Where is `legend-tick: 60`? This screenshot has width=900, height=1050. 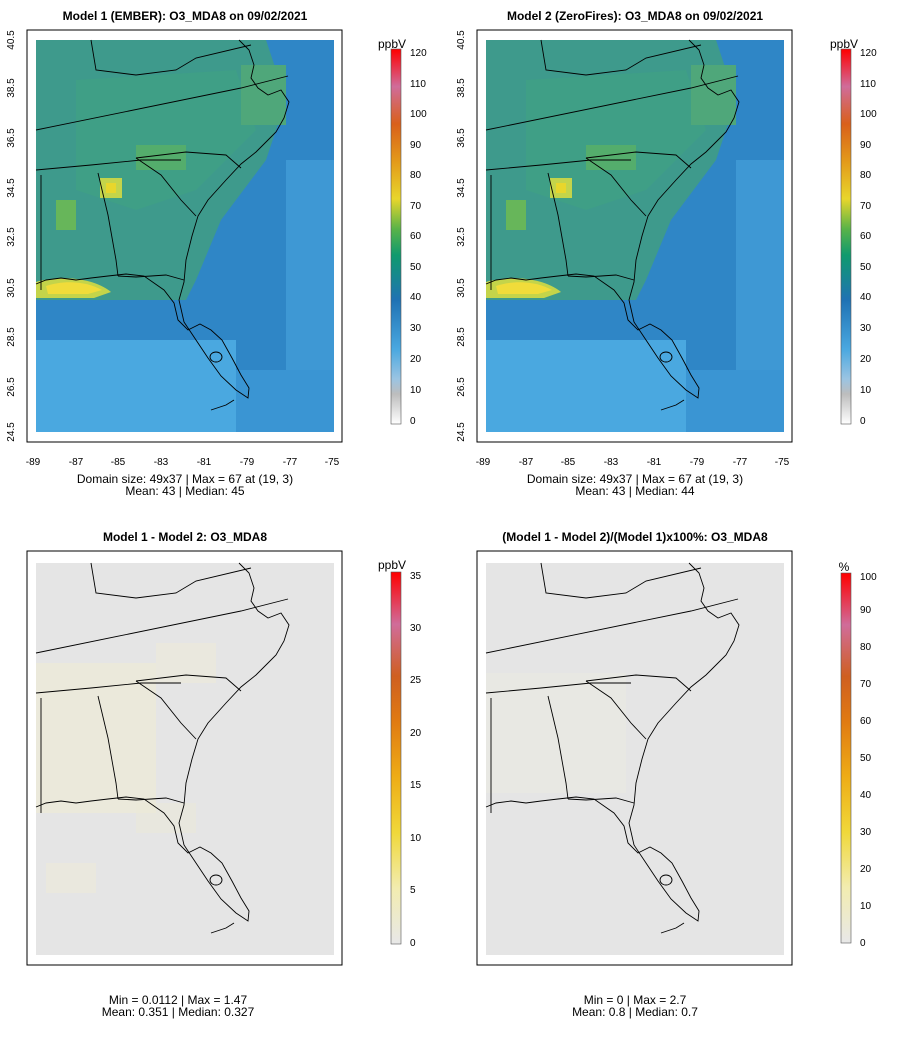
legend-tick: 60 is located at coordinates (416, 236).